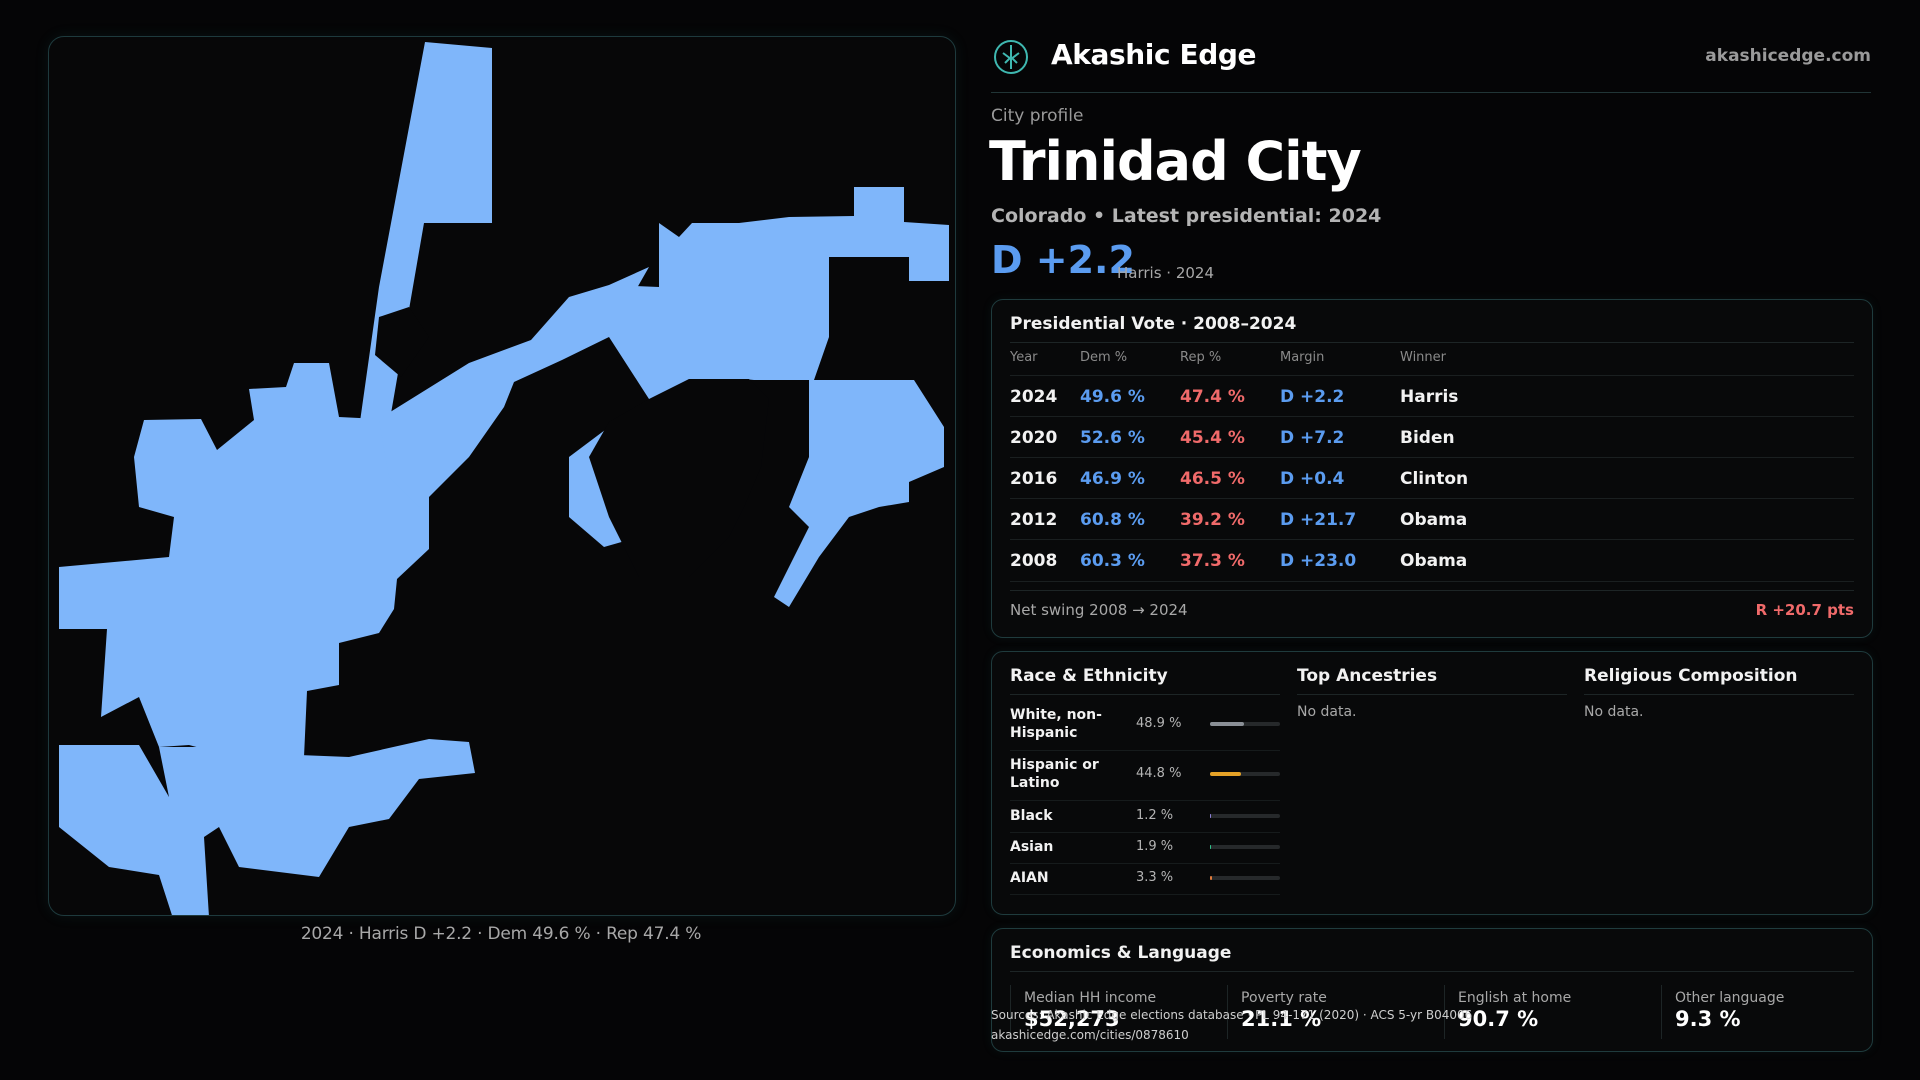  What do you see at coordinates (1212, 397) in the screenshot?
I see `cell-rep: 47.4 %` at bounding box center [1212, 397].